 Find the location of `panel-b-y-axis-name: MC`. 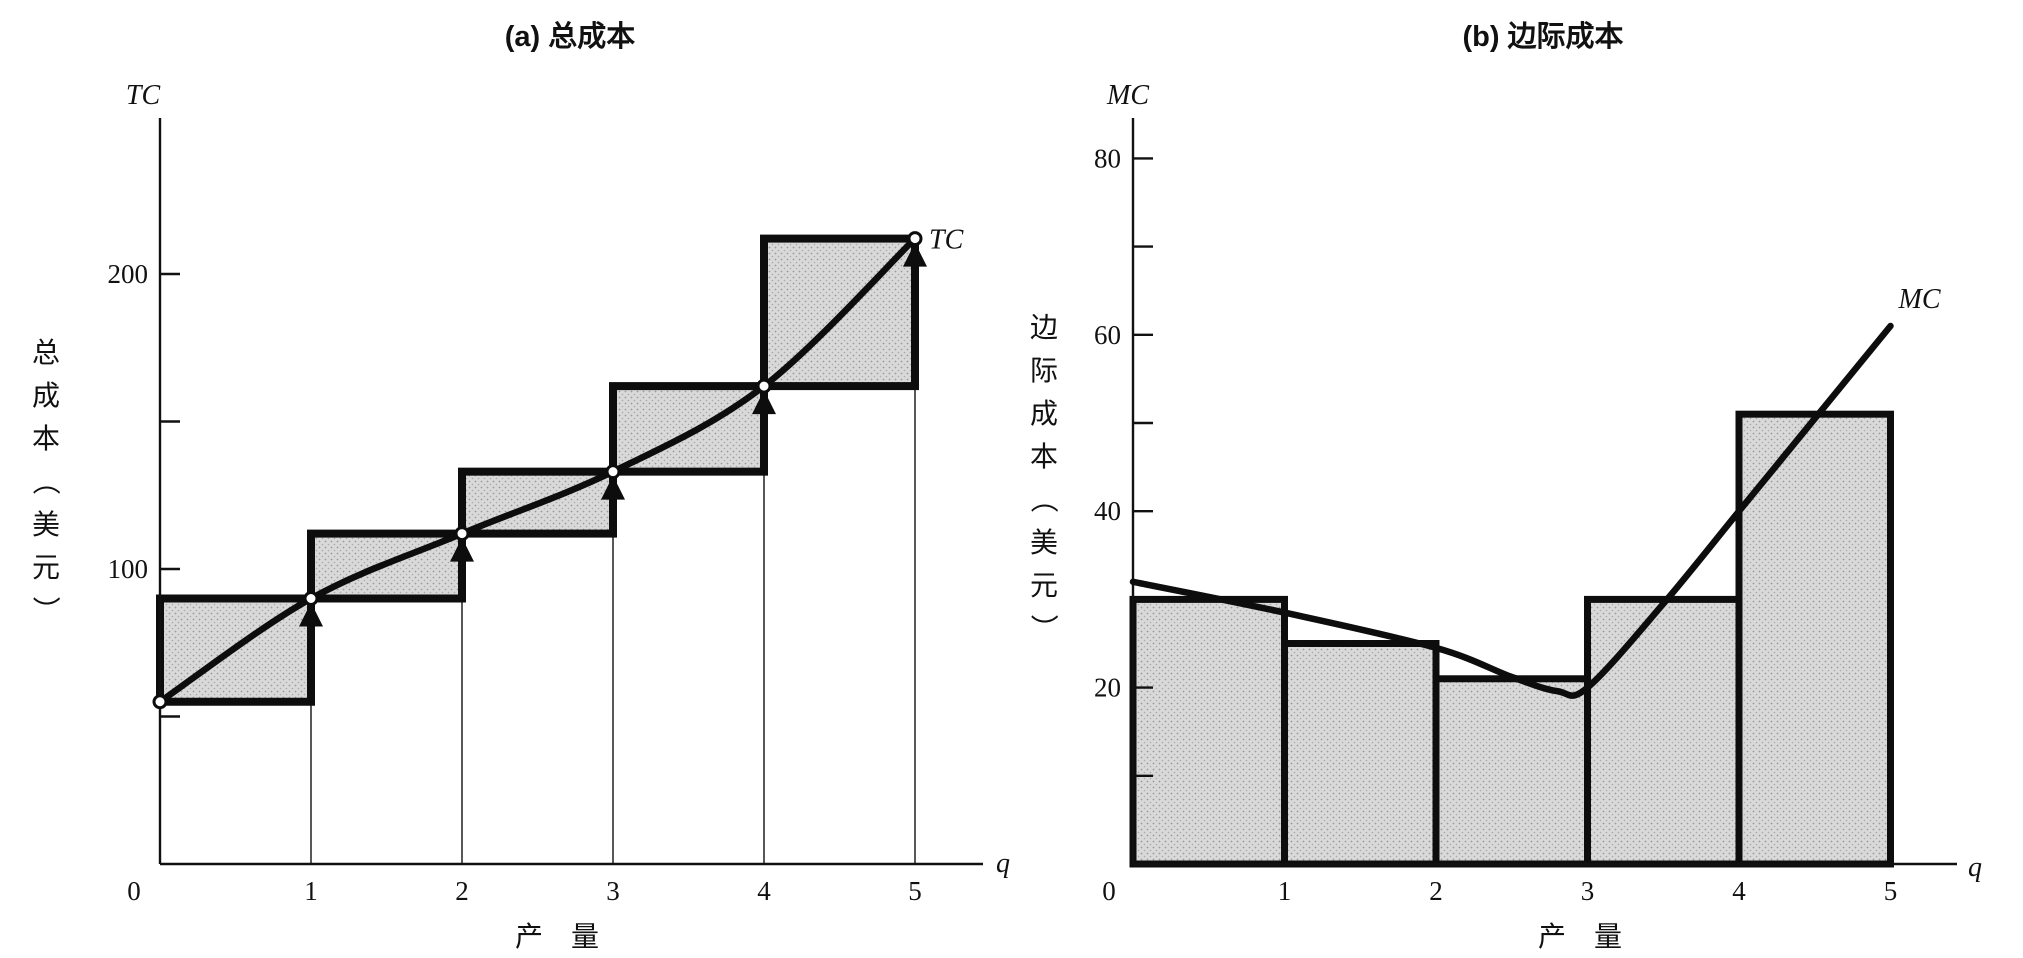

panel-b-y-axis-name: MC is located at coordinates (1127, 95).